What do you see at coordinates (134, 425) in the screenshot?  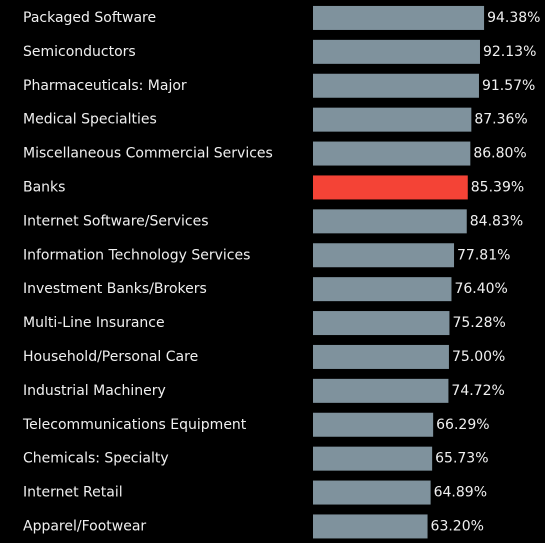 I see `category-label: Telecommunications Equipment` at bounding box center [134, 425].